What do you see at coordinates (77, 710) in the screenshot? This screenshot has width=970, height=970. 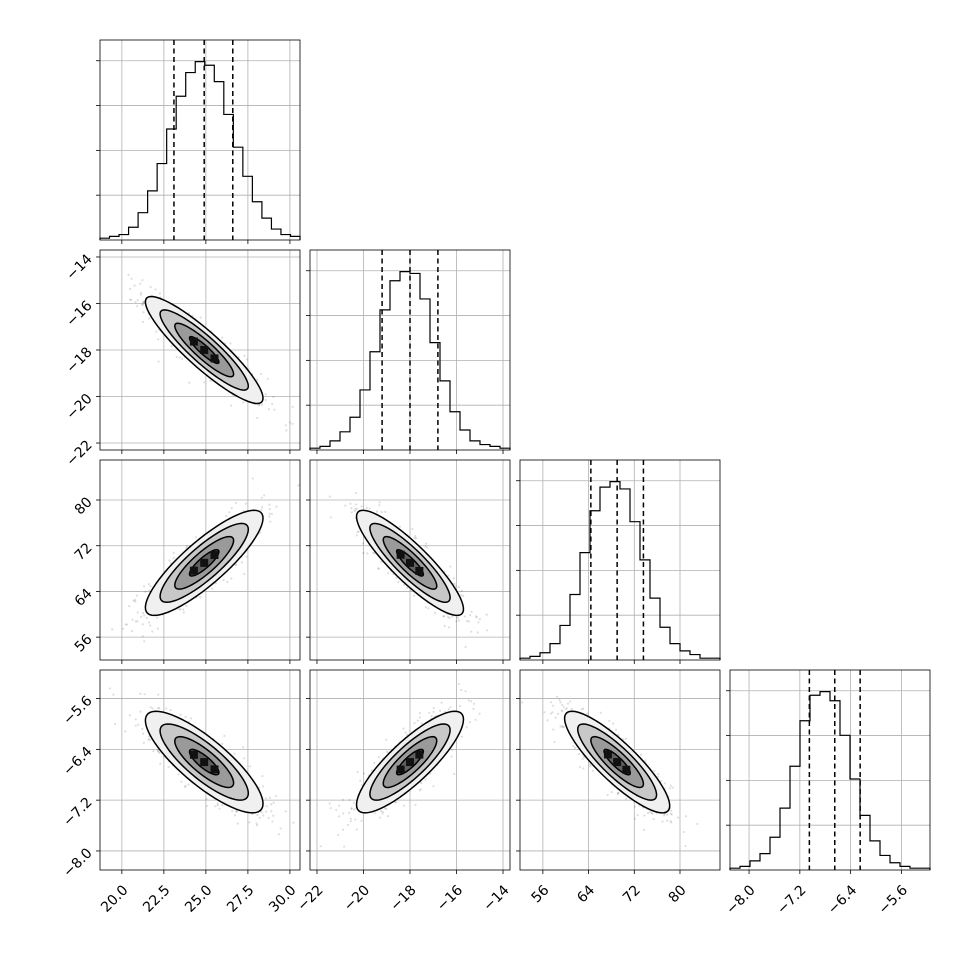 I see `y-tick-label: −5.6` at bounding box center [77, 710].